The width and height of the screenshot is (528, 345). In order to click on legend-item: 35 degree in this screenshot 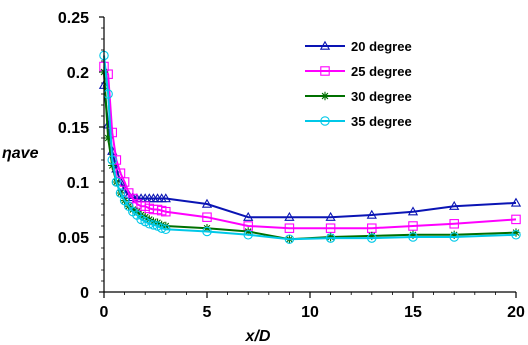, I will do `click(358, 121)`.